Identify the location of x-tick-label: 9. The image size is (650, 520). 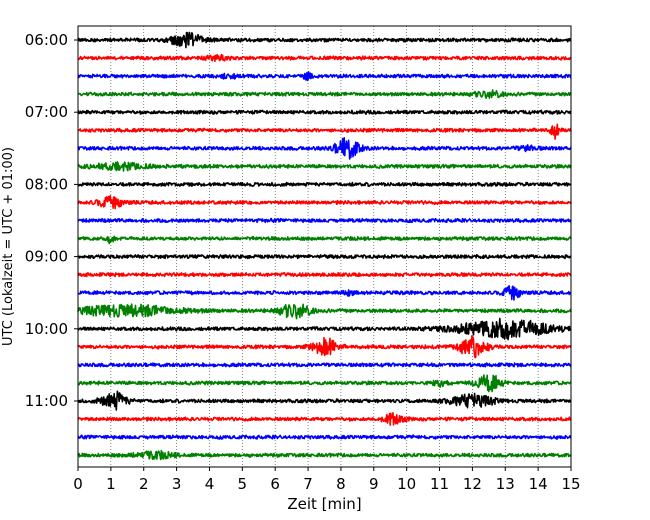
(374, 484).